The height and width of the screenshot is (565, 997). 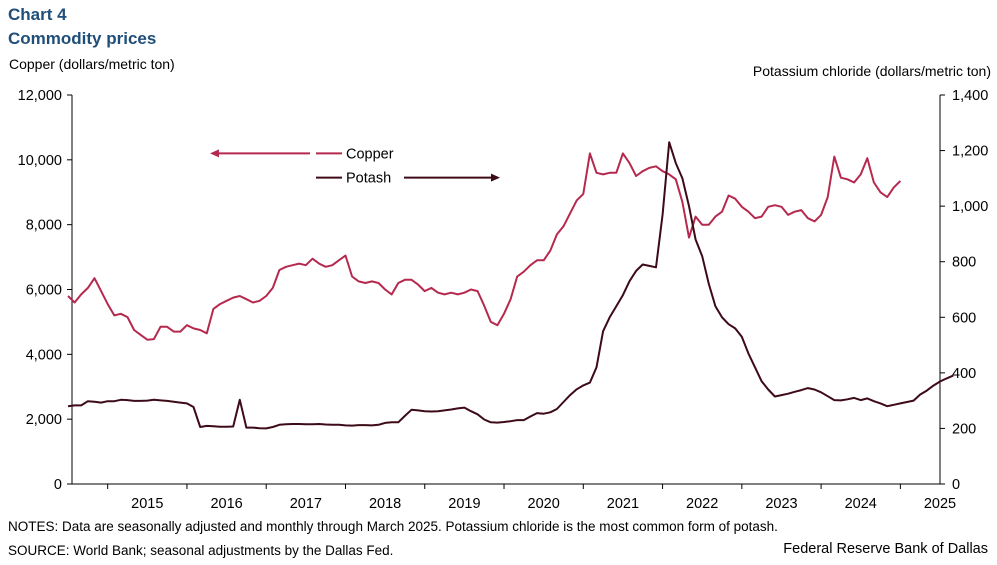 I want to click on x-tick-label: 2019, so click(x=464, y=504).